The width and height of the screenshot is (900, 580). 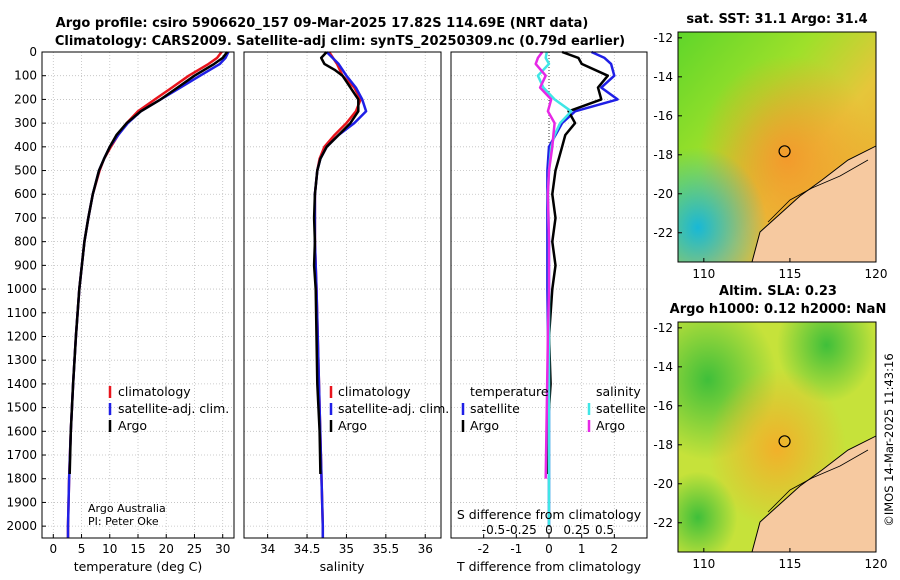 I want to click on y-tick-label: 800, so click(x=25, y=242).